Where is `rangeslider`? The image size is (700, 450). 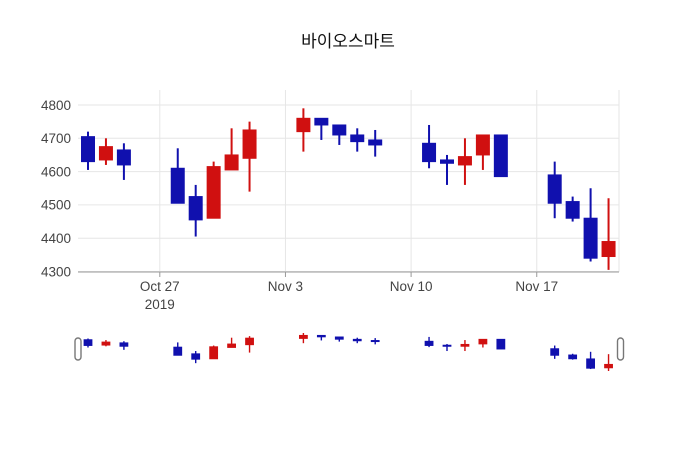 rangeslider is located at coordinates (348, 352).